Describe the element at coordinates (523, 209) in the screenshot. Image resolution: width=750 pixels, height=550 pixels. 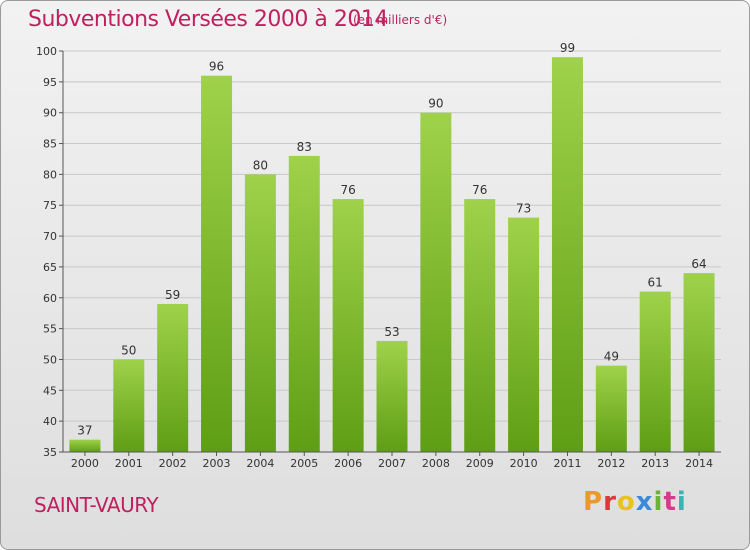
I see `data-label-2010: 73` at that location.